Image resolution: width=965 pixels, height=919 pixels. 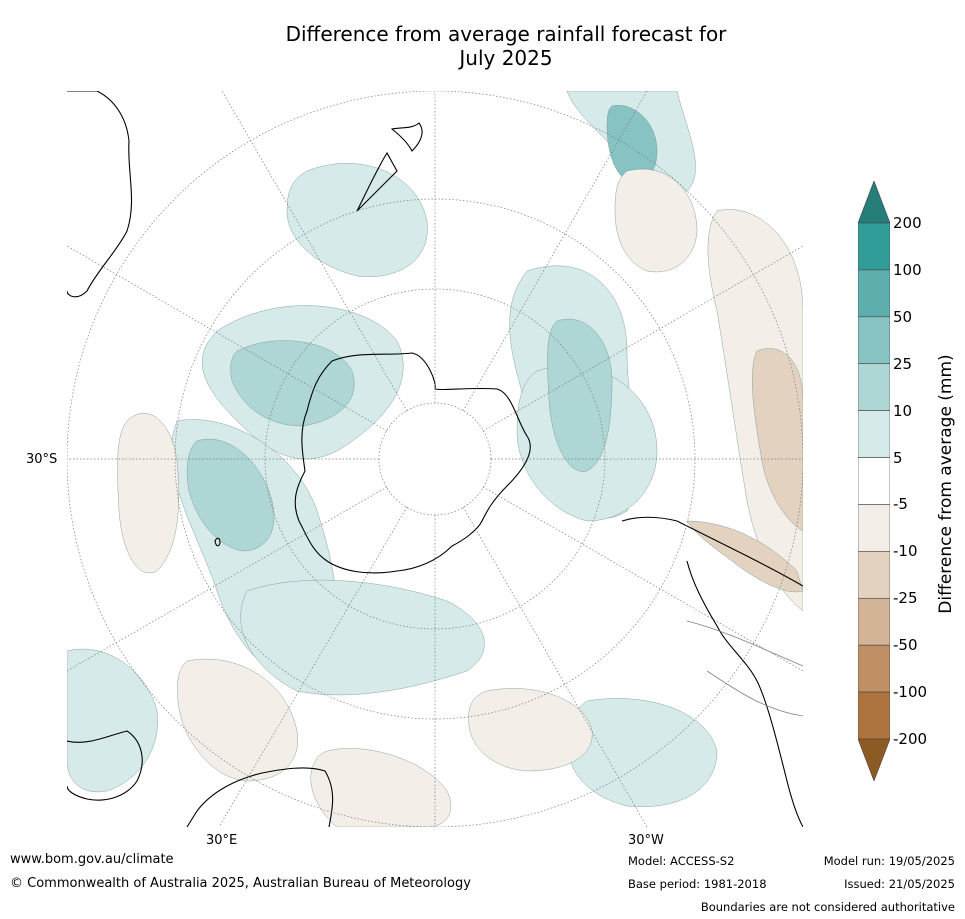 What do you see at coordinates (148, 493) in the screenshot?
I see `dry-region-indian-west` at bounding box center [148, 493].